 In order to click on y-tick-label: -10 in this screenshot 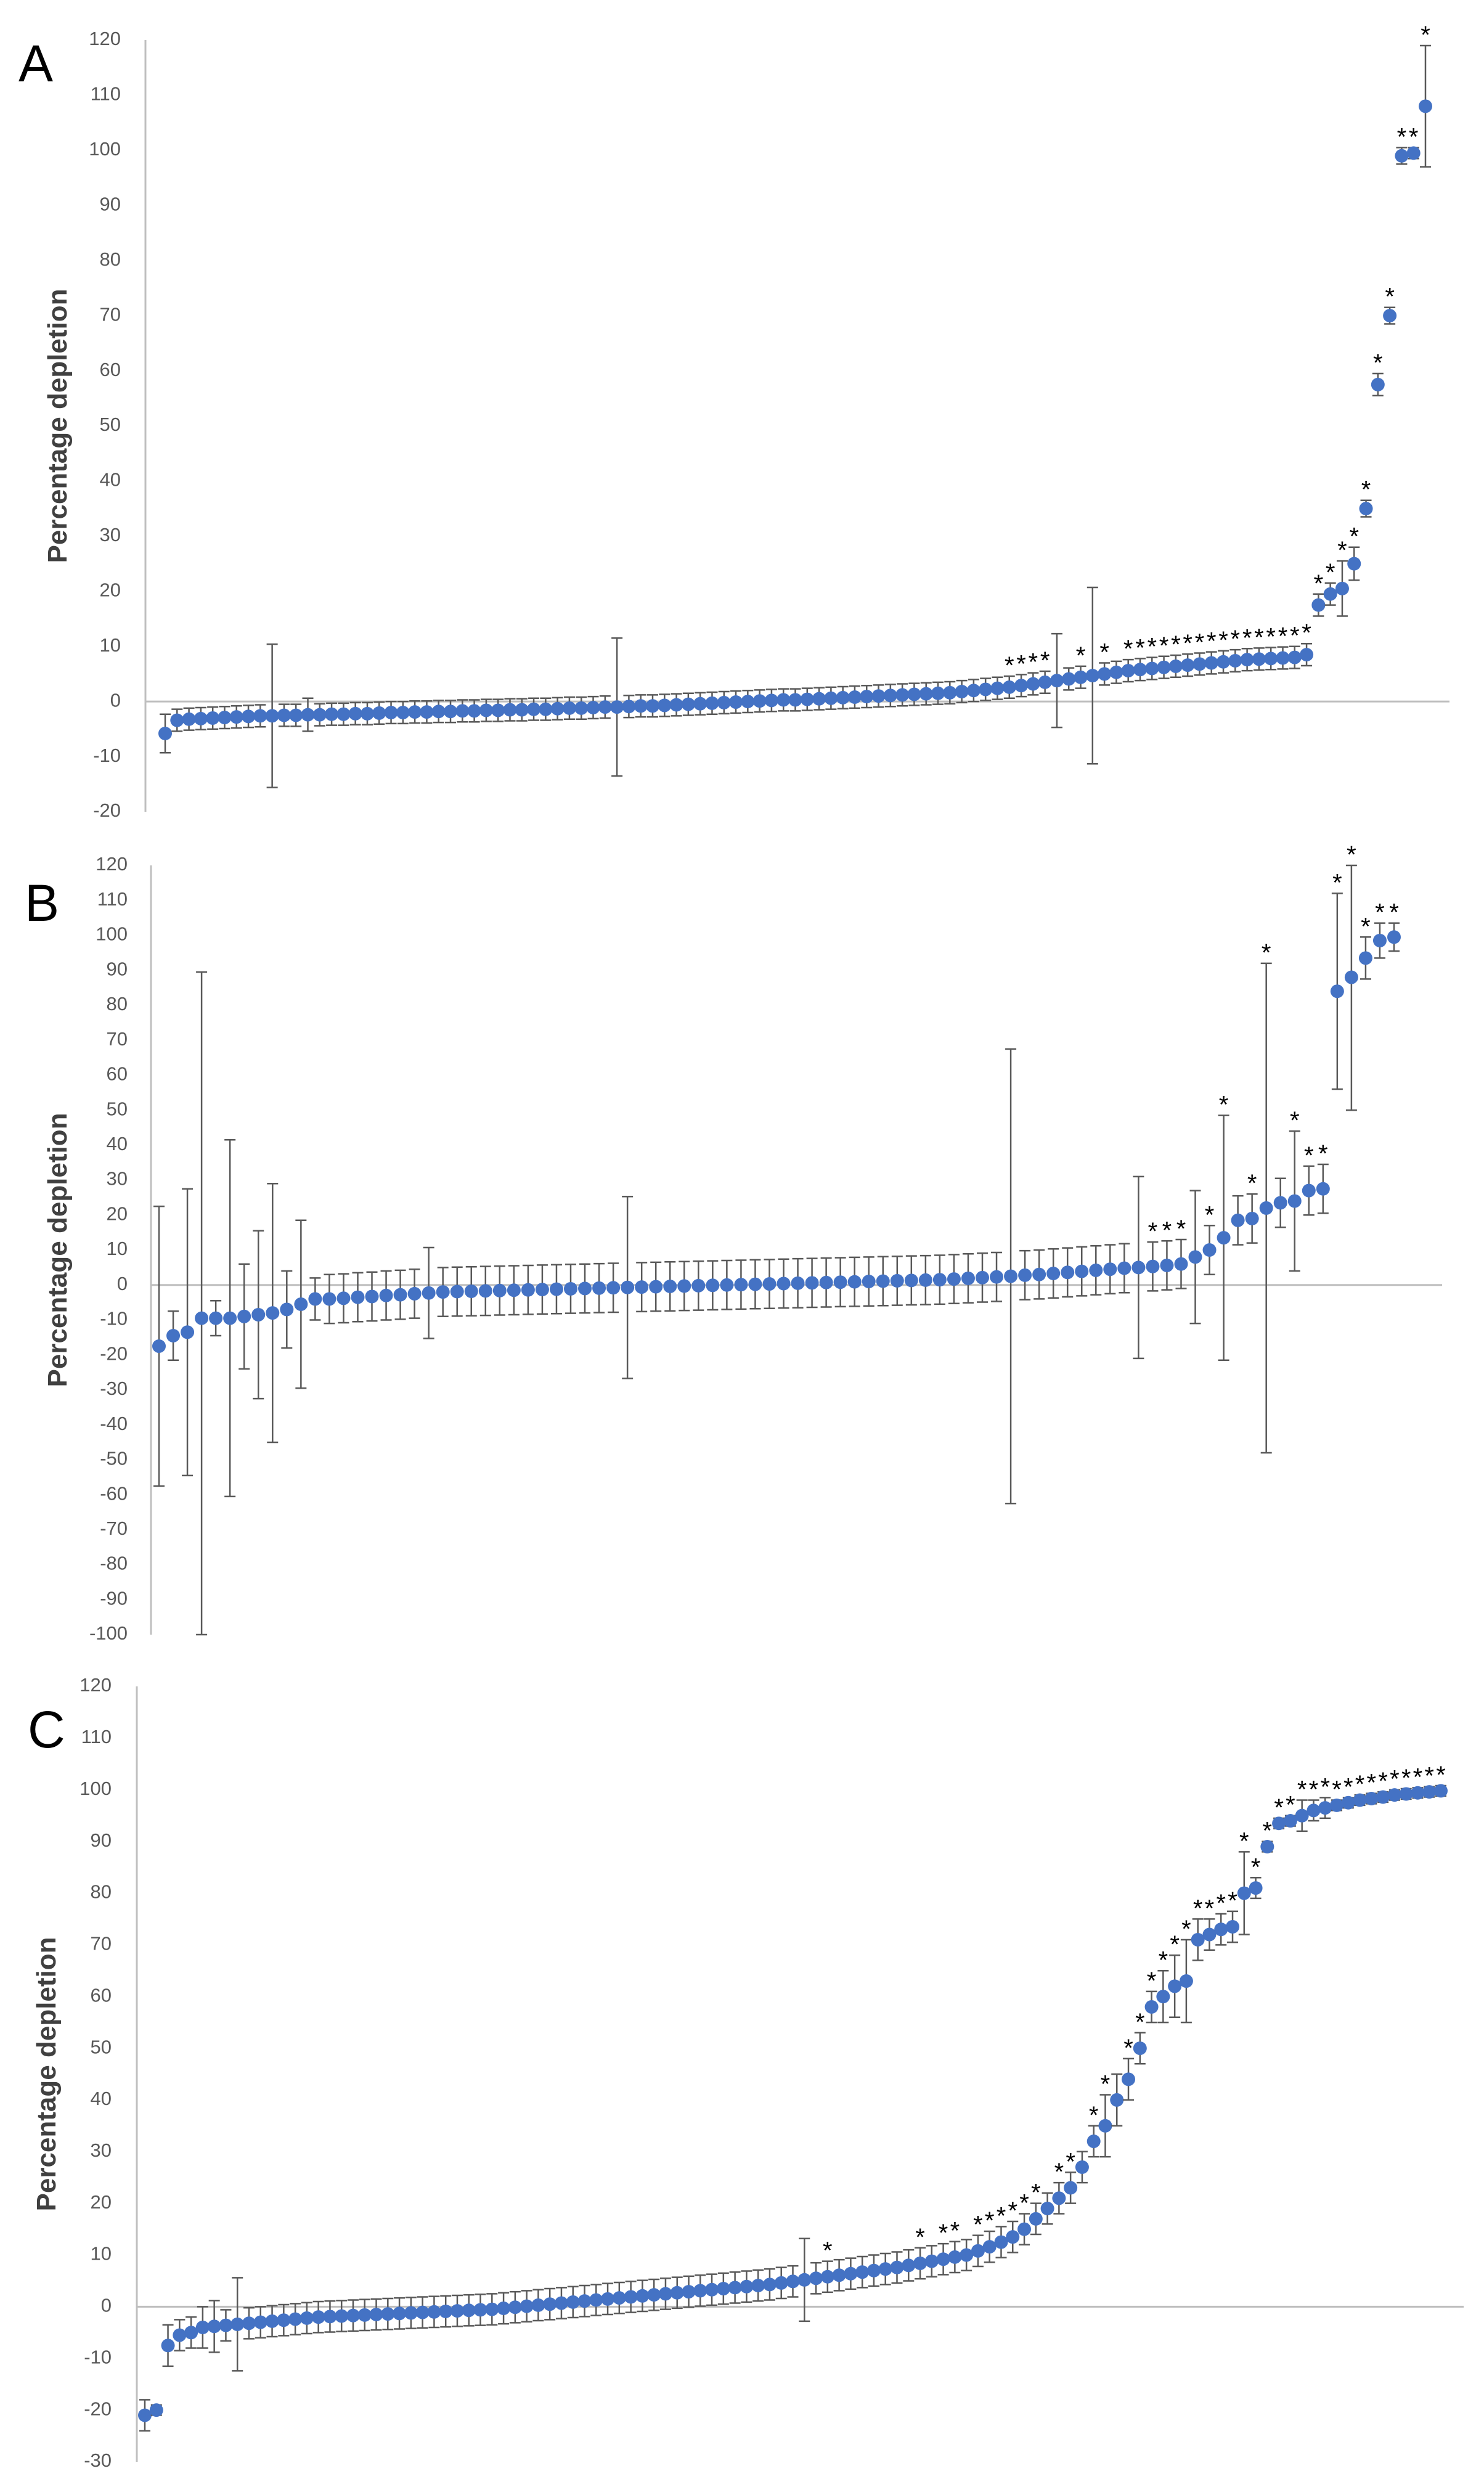, I will do `click(114, 1319)`.